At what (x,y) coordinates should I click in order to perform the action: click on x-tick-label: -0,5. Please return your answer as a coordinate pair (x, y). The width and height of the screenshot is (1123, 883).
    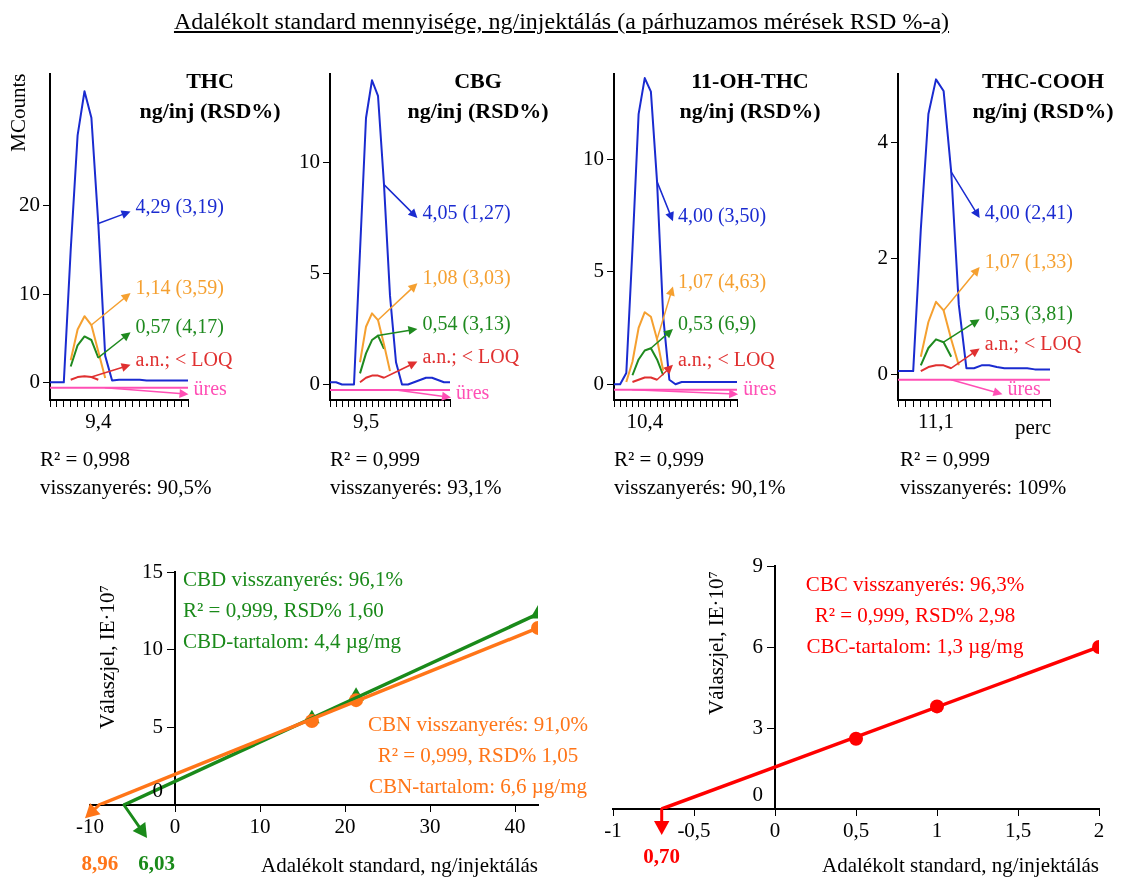
    Looking at the image, I should click on (694, 830).